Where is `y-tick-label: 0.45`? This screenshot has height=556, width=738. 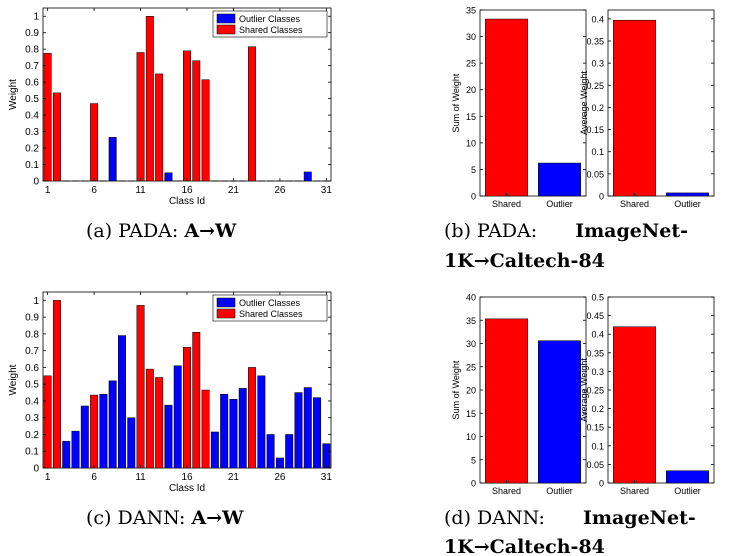 y-tick-label: 0.45 is located at coordinates (595, 316).